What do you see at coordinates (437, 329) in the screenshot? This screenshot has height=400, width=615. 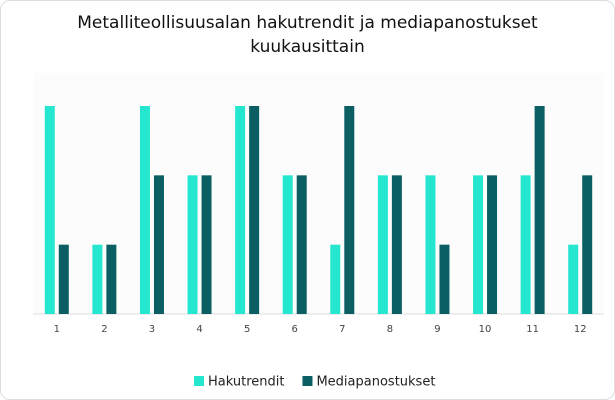 I see `x-tick-label: 9` at bounding box center [437, 329].